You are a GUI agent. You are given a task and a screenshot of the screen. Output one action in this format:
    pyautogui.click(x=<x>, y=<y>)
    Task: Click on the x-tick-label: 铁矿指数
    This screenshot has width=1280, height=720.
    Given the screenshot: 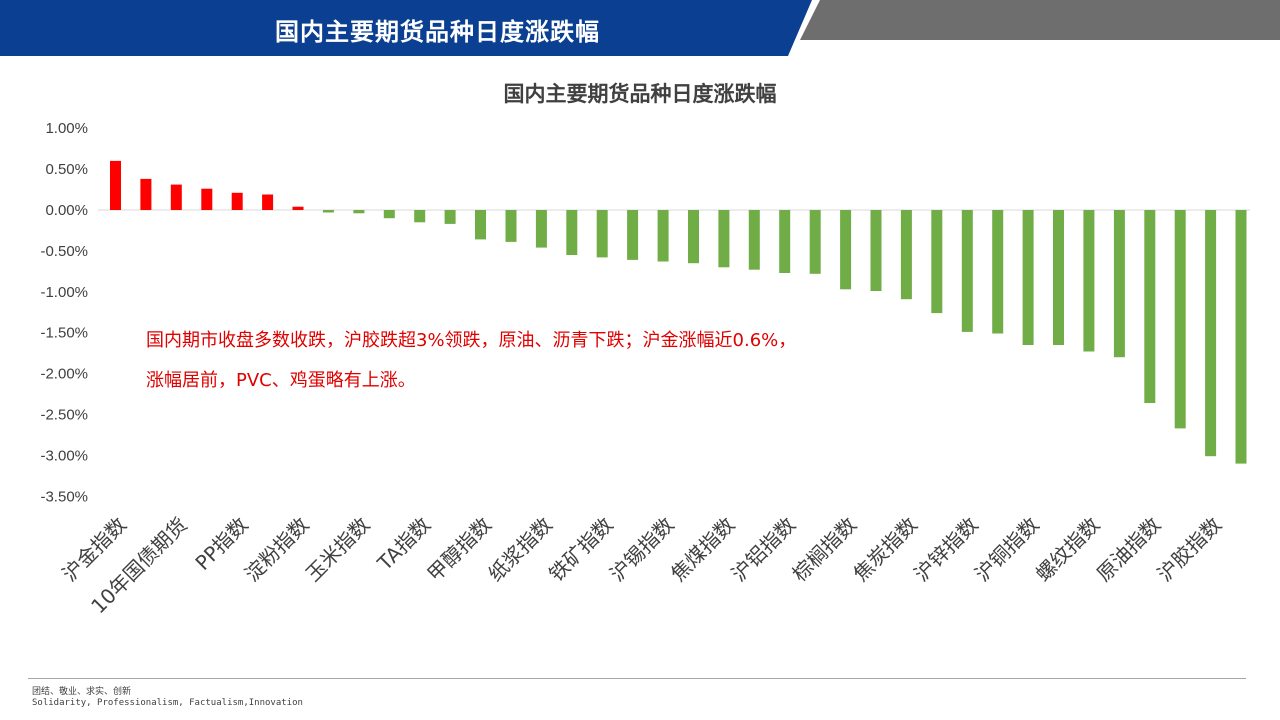 What is the action you would take?
    pyautogui.click(x=581, y=550)
    